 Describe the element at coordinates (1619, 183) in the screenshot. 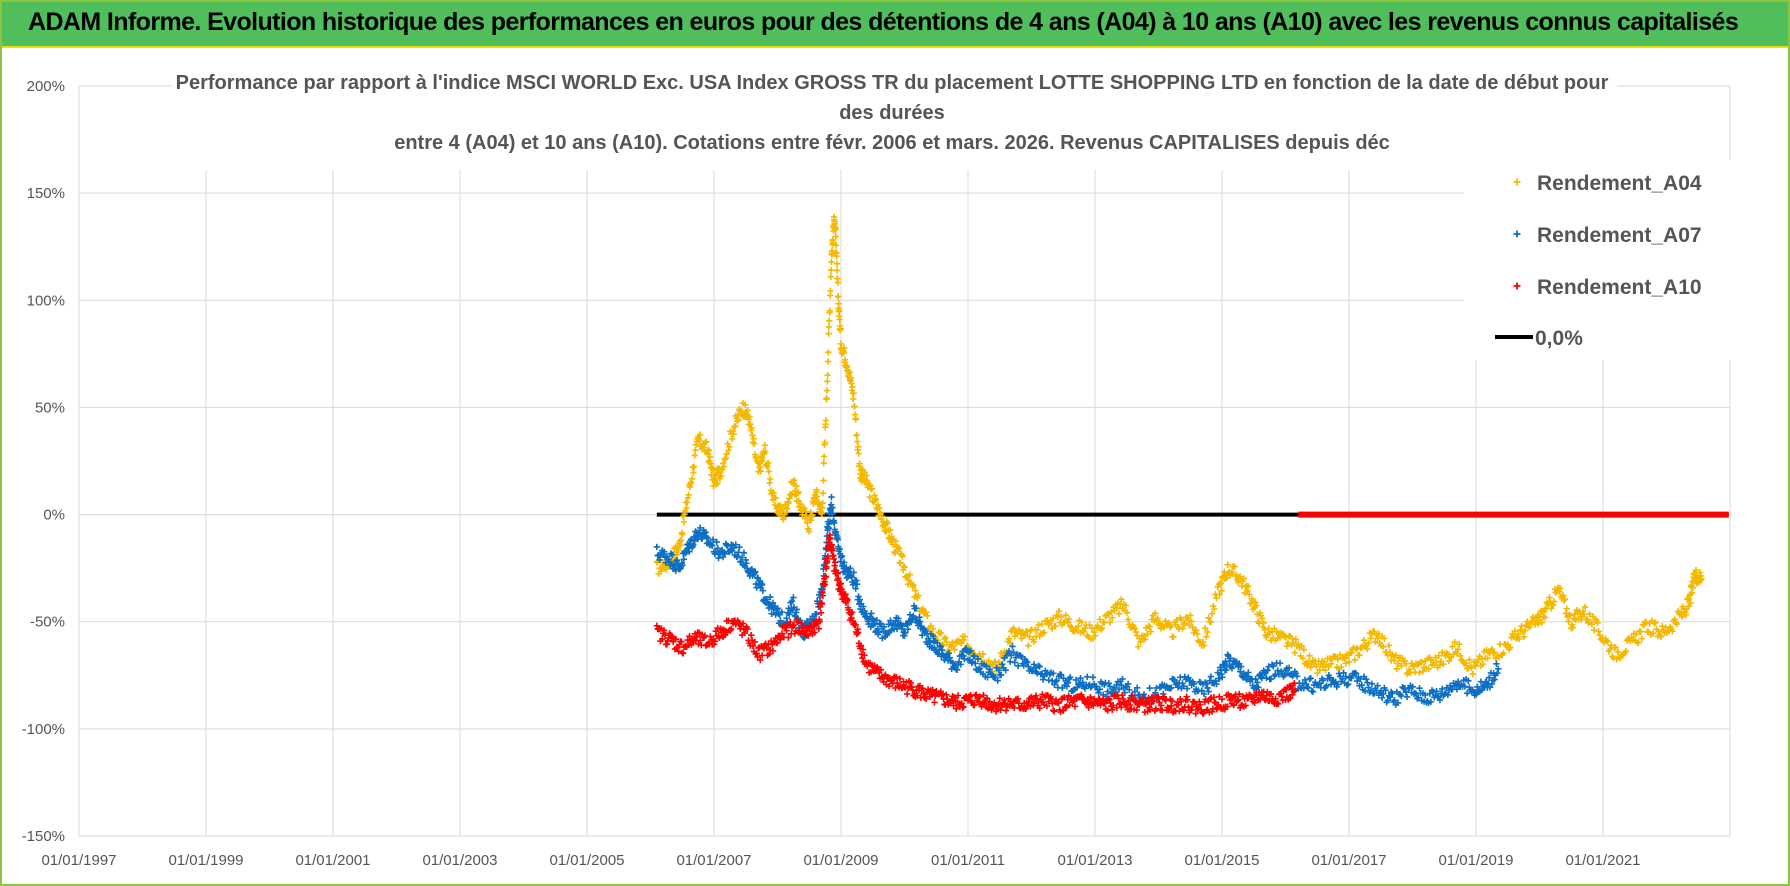

I see `legend-label: Rendement_A04` at that location.